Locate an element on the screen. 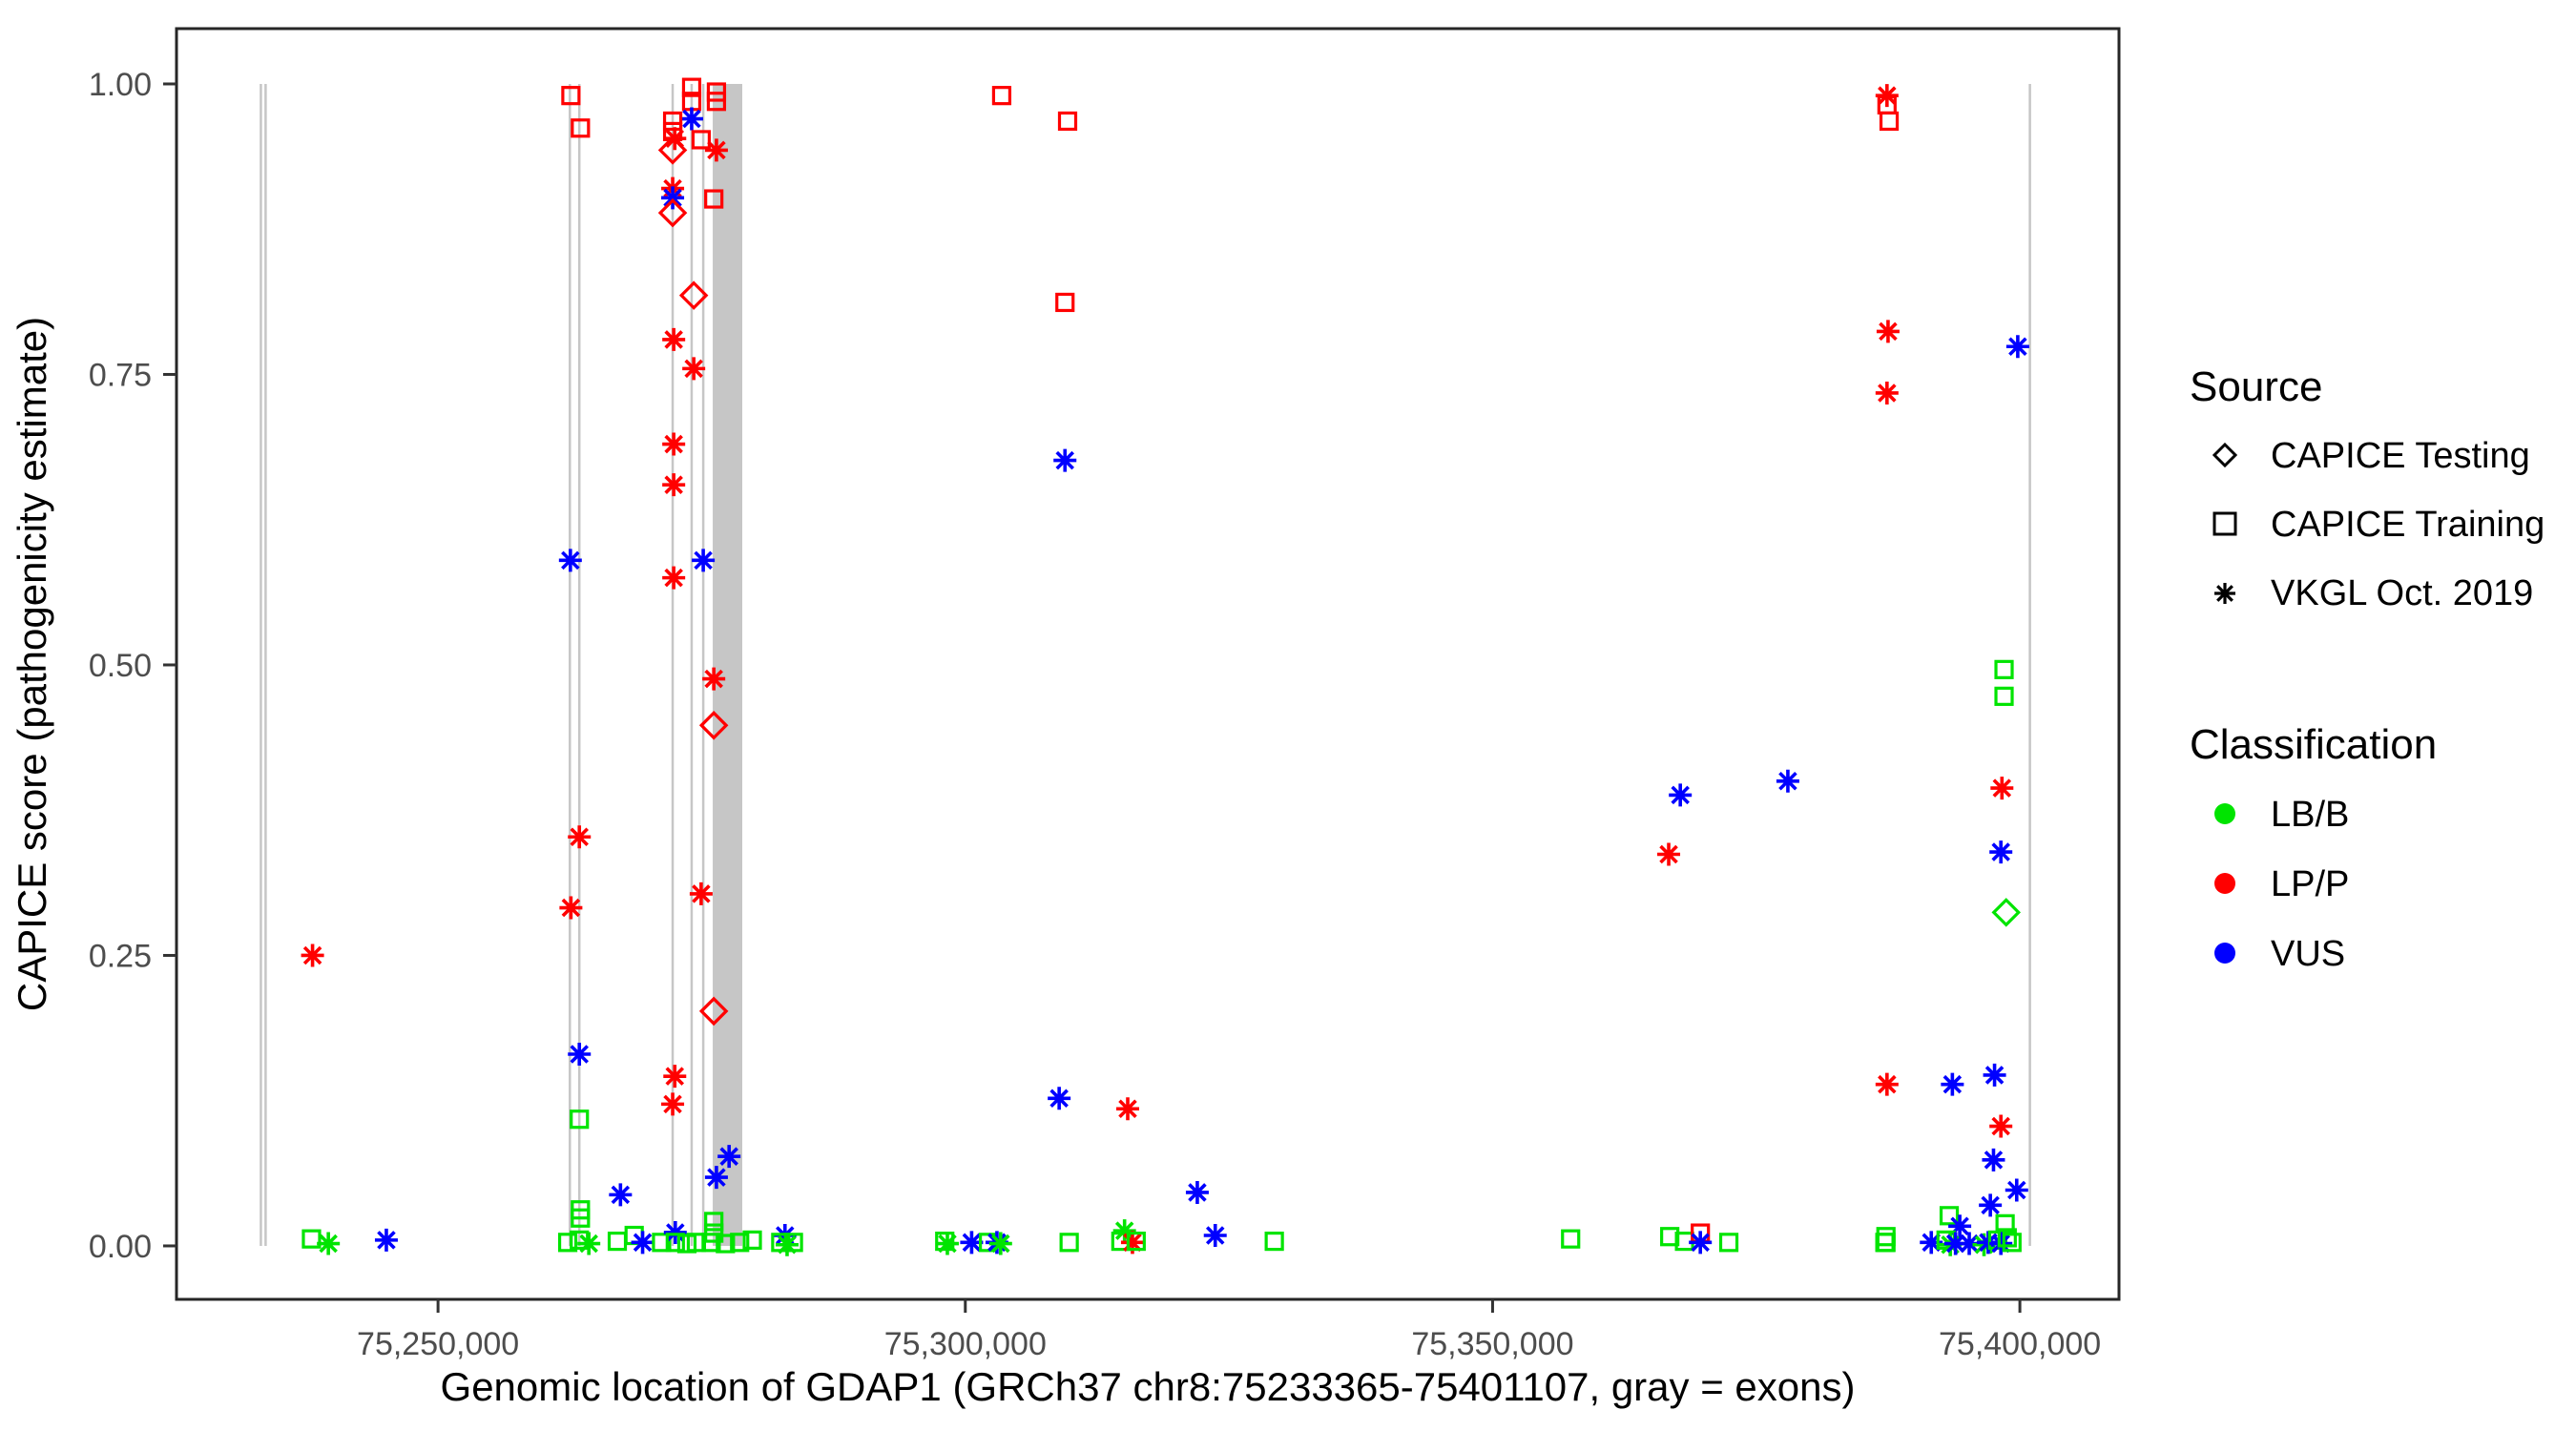  y-tick-label: 0.75 is located at coordinates (120, 375).